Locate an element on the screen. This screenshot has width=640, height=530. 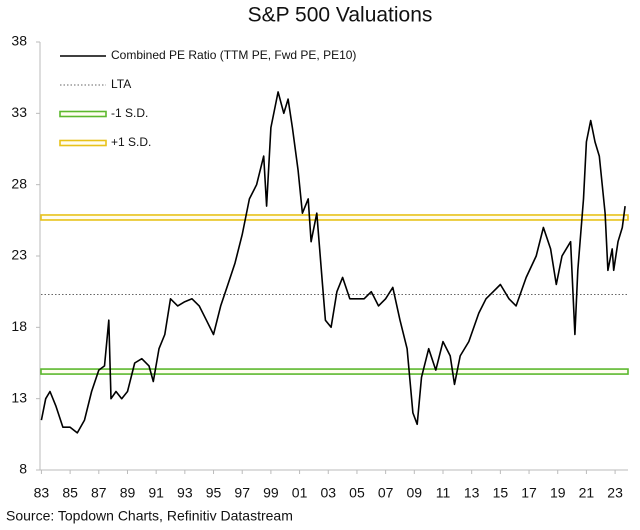
x-tick-label: 87 is located at coordinates (99, 493).